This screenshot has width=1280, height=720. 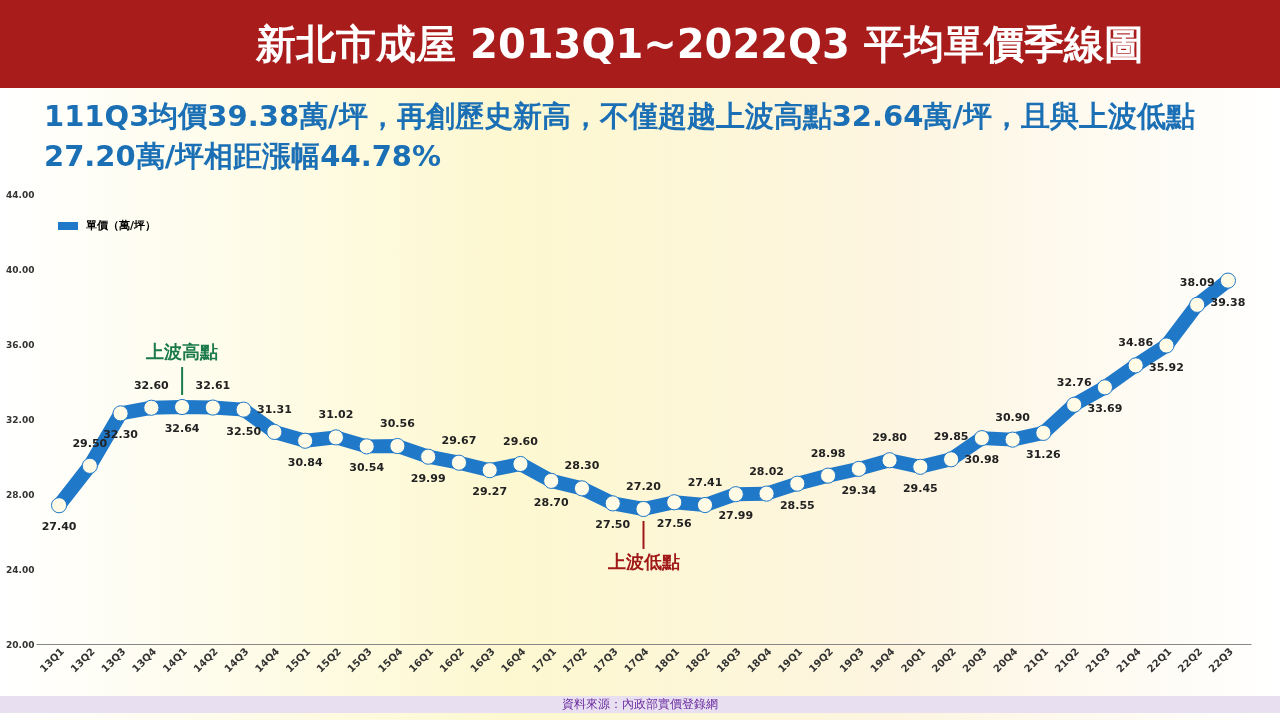 I want to click on text: 38.09, so click(x=1197, y=282).